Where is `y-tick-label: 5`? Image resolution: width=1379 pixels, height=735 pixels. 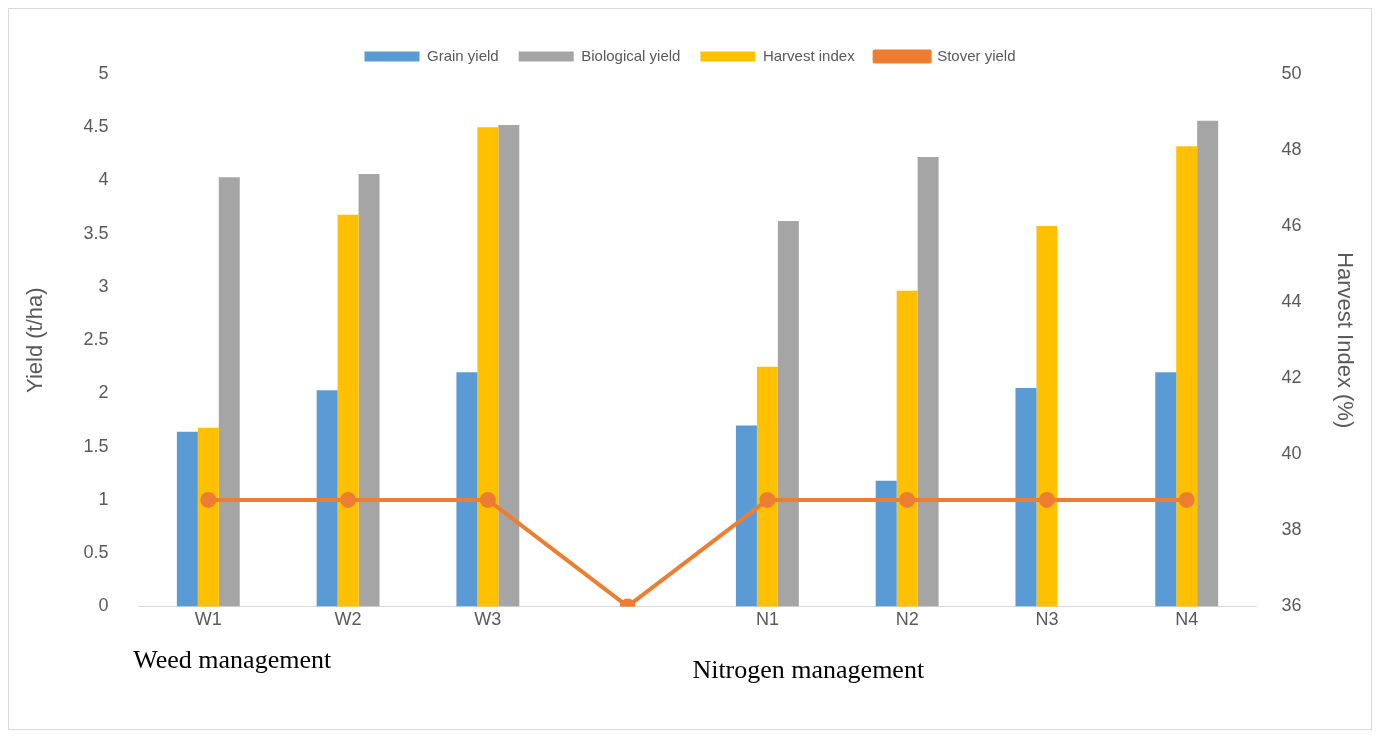 y-tick-label: 5 is located at coordinates (103, 72).